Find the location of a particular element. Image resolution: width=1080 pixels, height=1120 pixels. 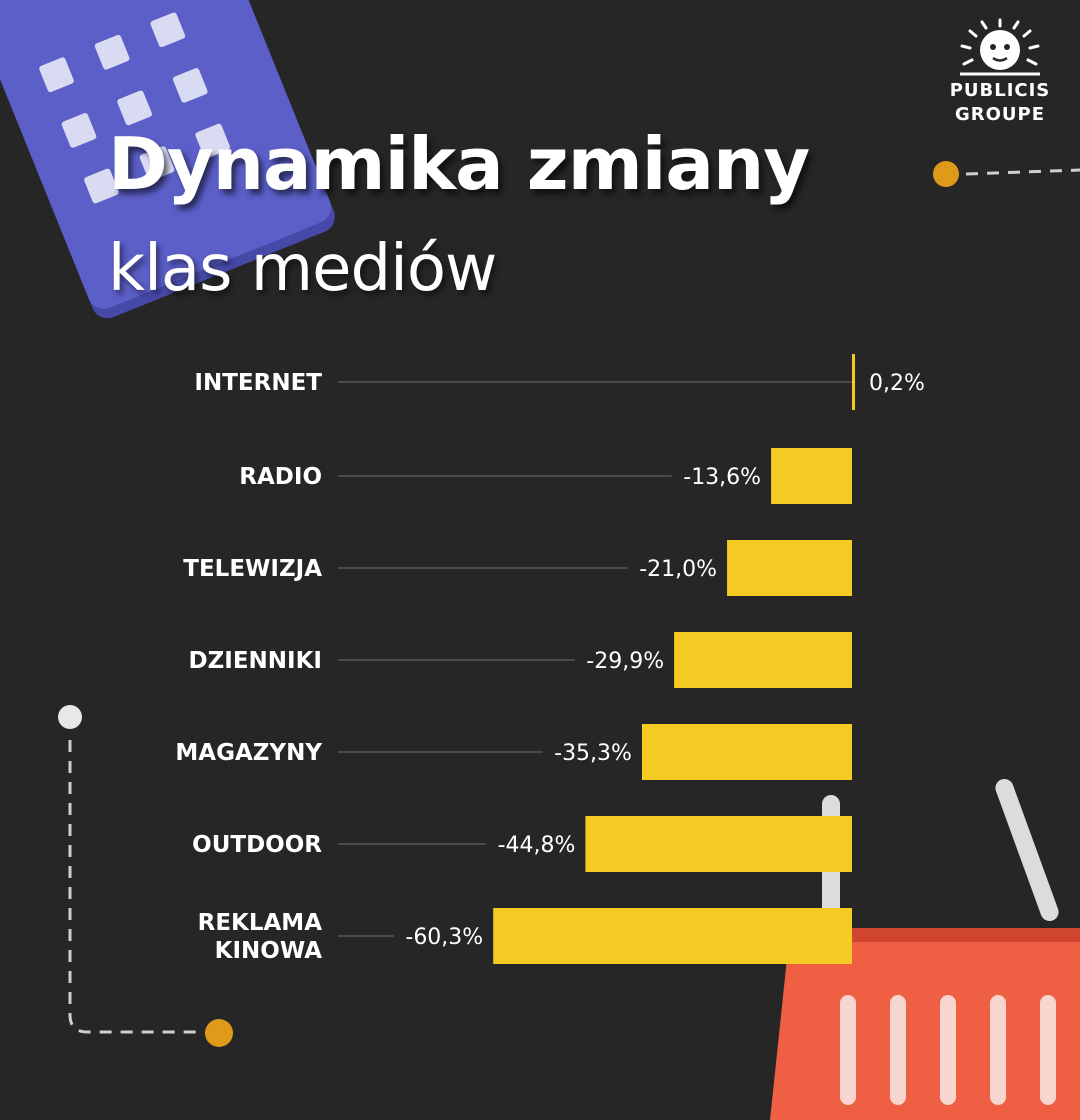

category-label: DZIENNIKI is located at coordinates (255, 661).